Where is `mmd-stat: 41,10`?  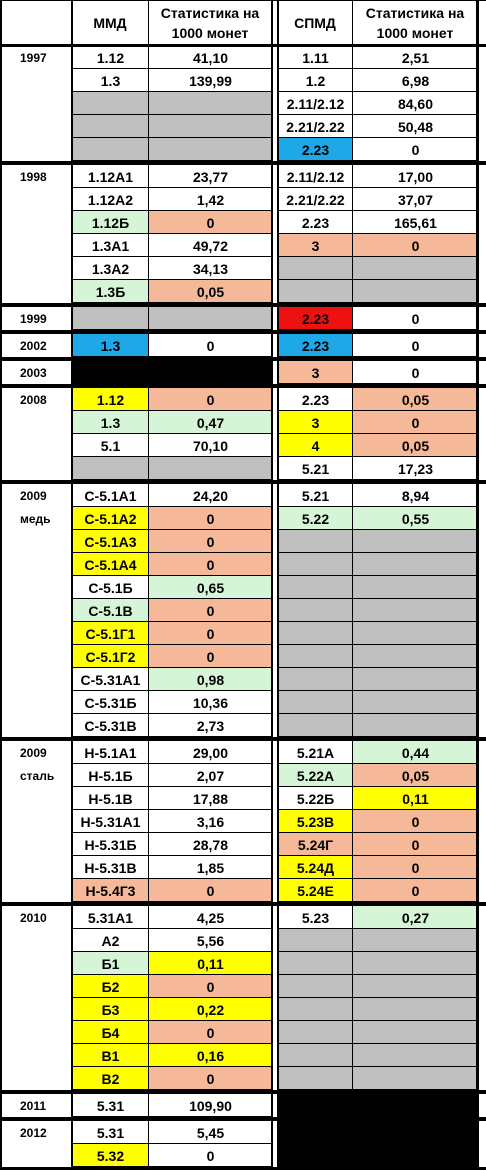 mmd-stat: 41,10 is located at coordinates (210, 57).